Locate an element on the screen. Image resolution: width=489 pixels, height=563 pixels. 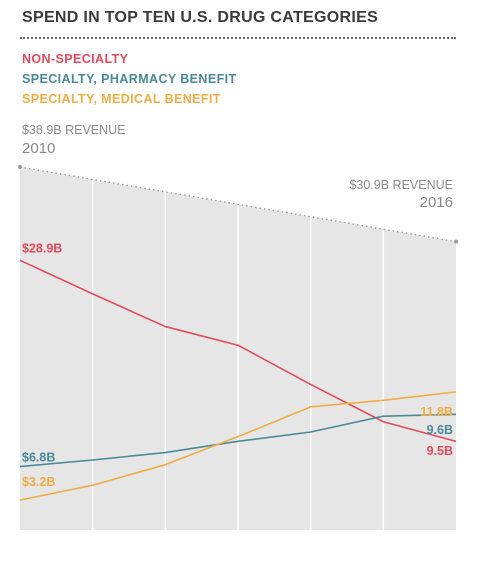
legend-specialty-pharmacy: SPECIALTY, PHARMACY BENEFIT is located at coordinates (129, 79).